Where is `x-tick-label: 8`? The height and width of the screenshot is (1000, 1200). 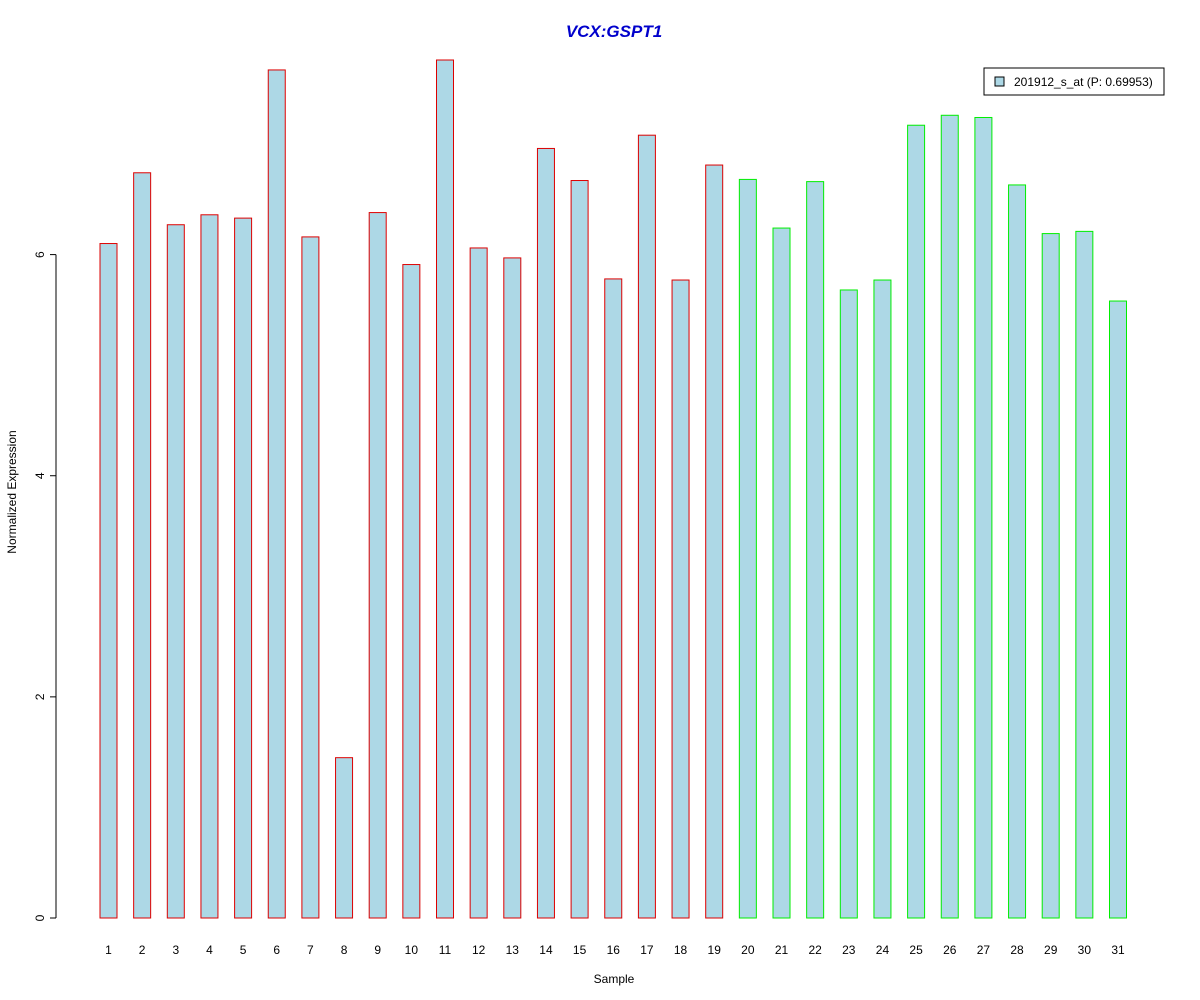
x-tick-label: 8 is located at coordinates (344, 950).